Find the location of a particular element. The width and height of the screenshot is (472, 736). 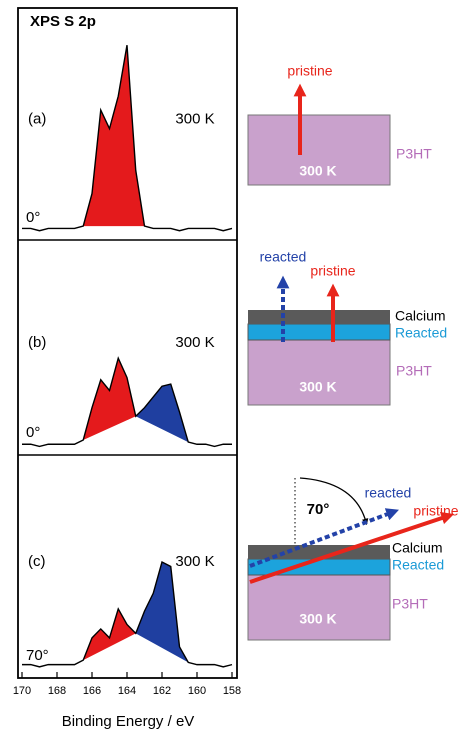

x-tick-label: 166 is located at coordinates (92, 691).